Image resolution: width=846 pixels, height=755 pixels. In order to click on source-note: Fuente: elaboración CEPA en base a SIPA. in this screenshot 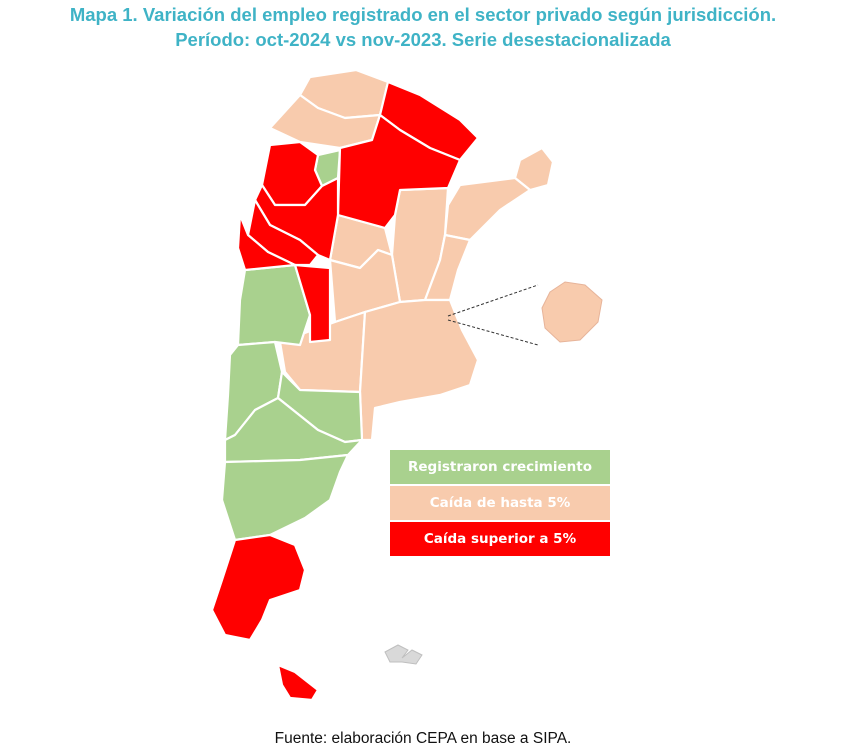, I will do `click(423, 738)`.